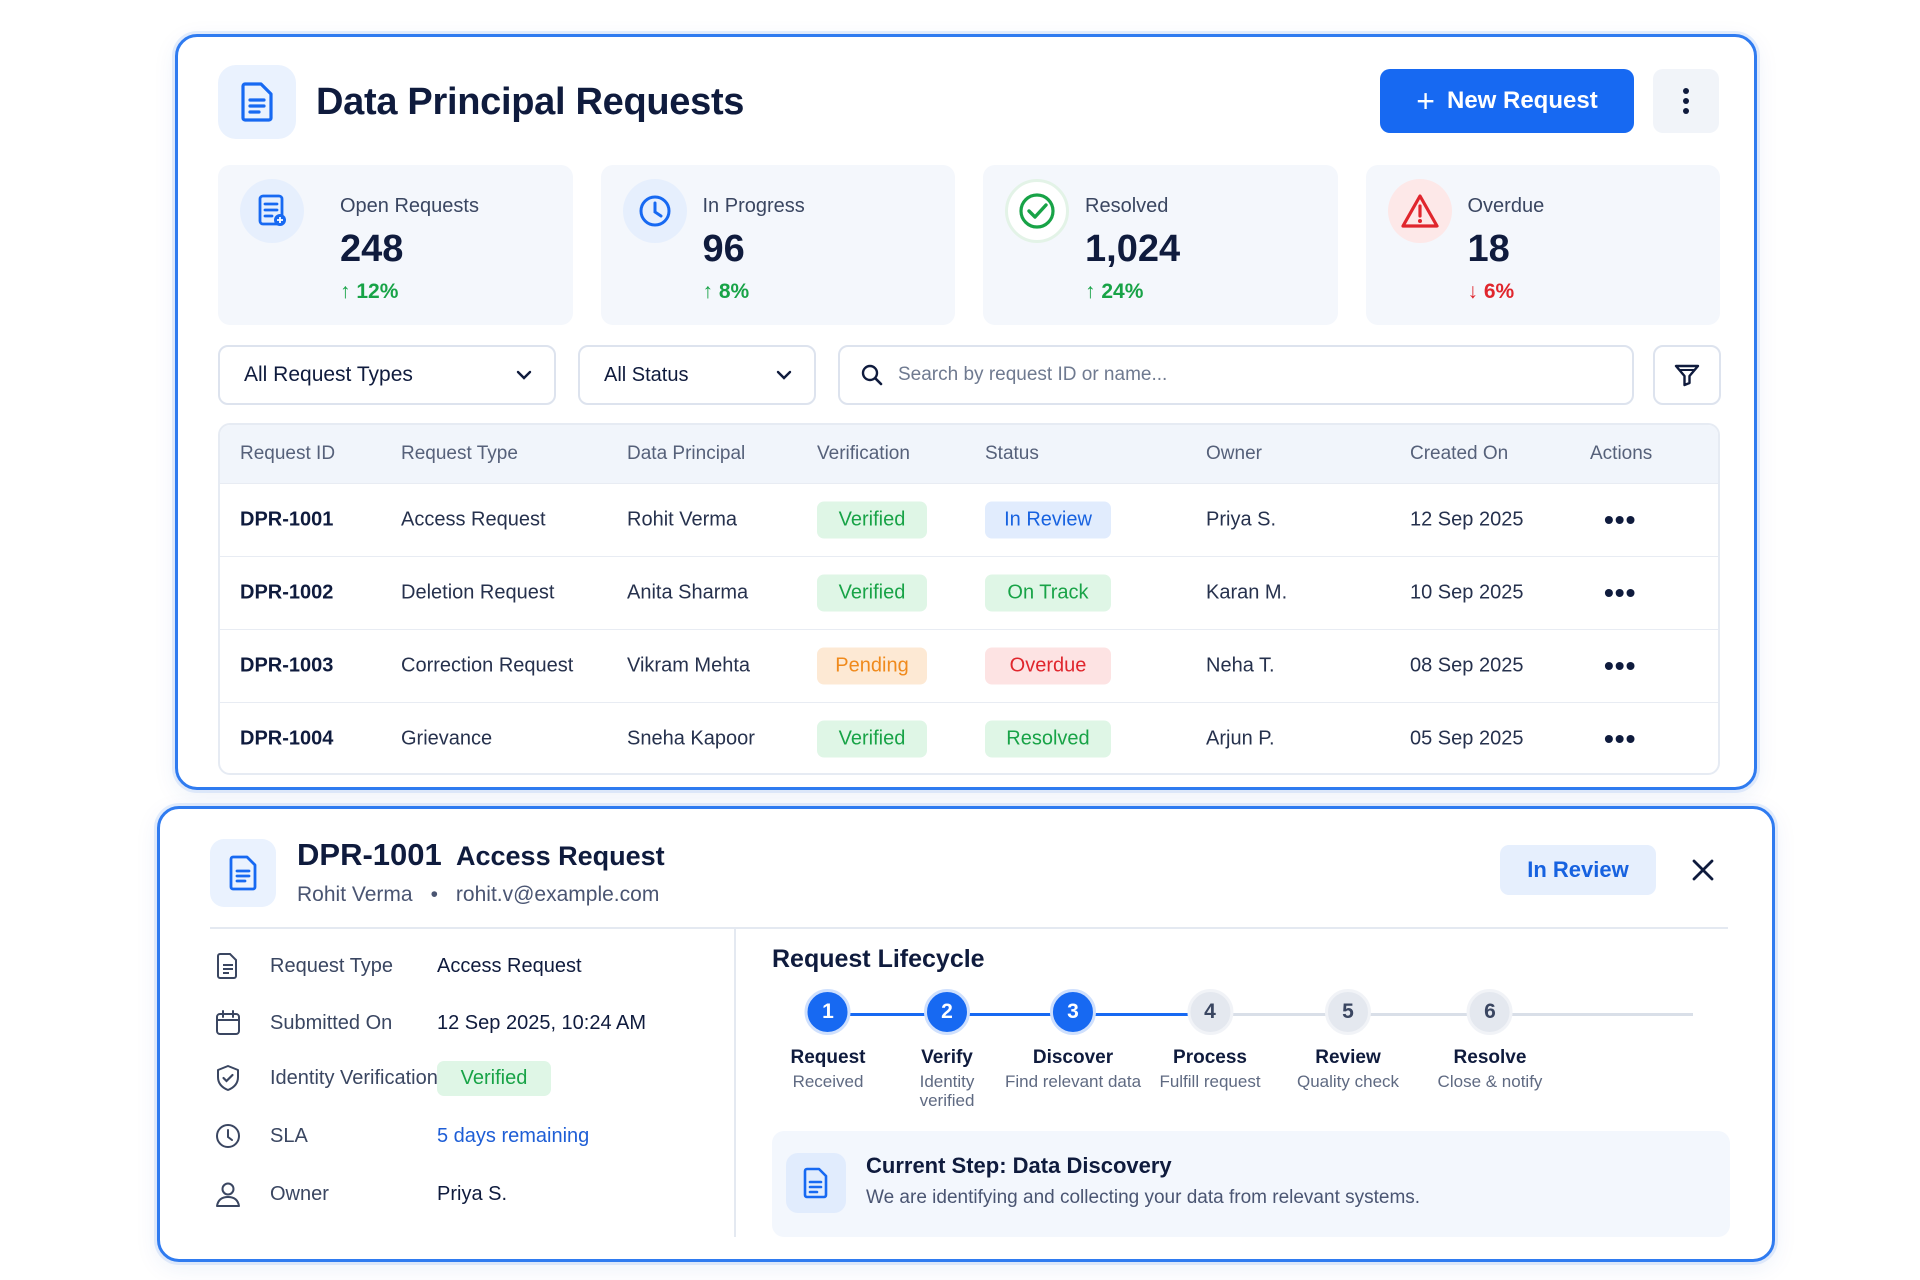  Describe the element at coordinates (1703, 870) in the screenshot. I see `close-icon` at that location.